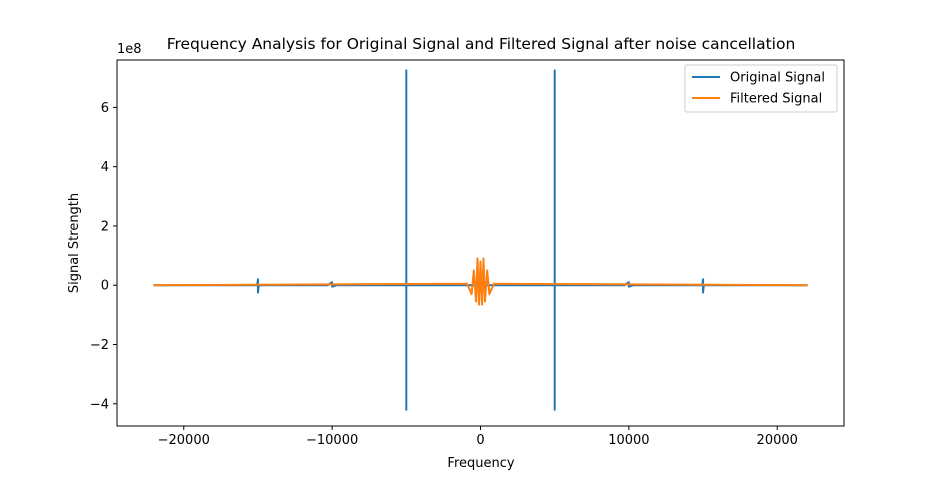 The width and height of the screenshot is (938, 480). Describe the element at coordinates (777, 440) in the screenshot. I see `x-tick-label: 20000` at that location.